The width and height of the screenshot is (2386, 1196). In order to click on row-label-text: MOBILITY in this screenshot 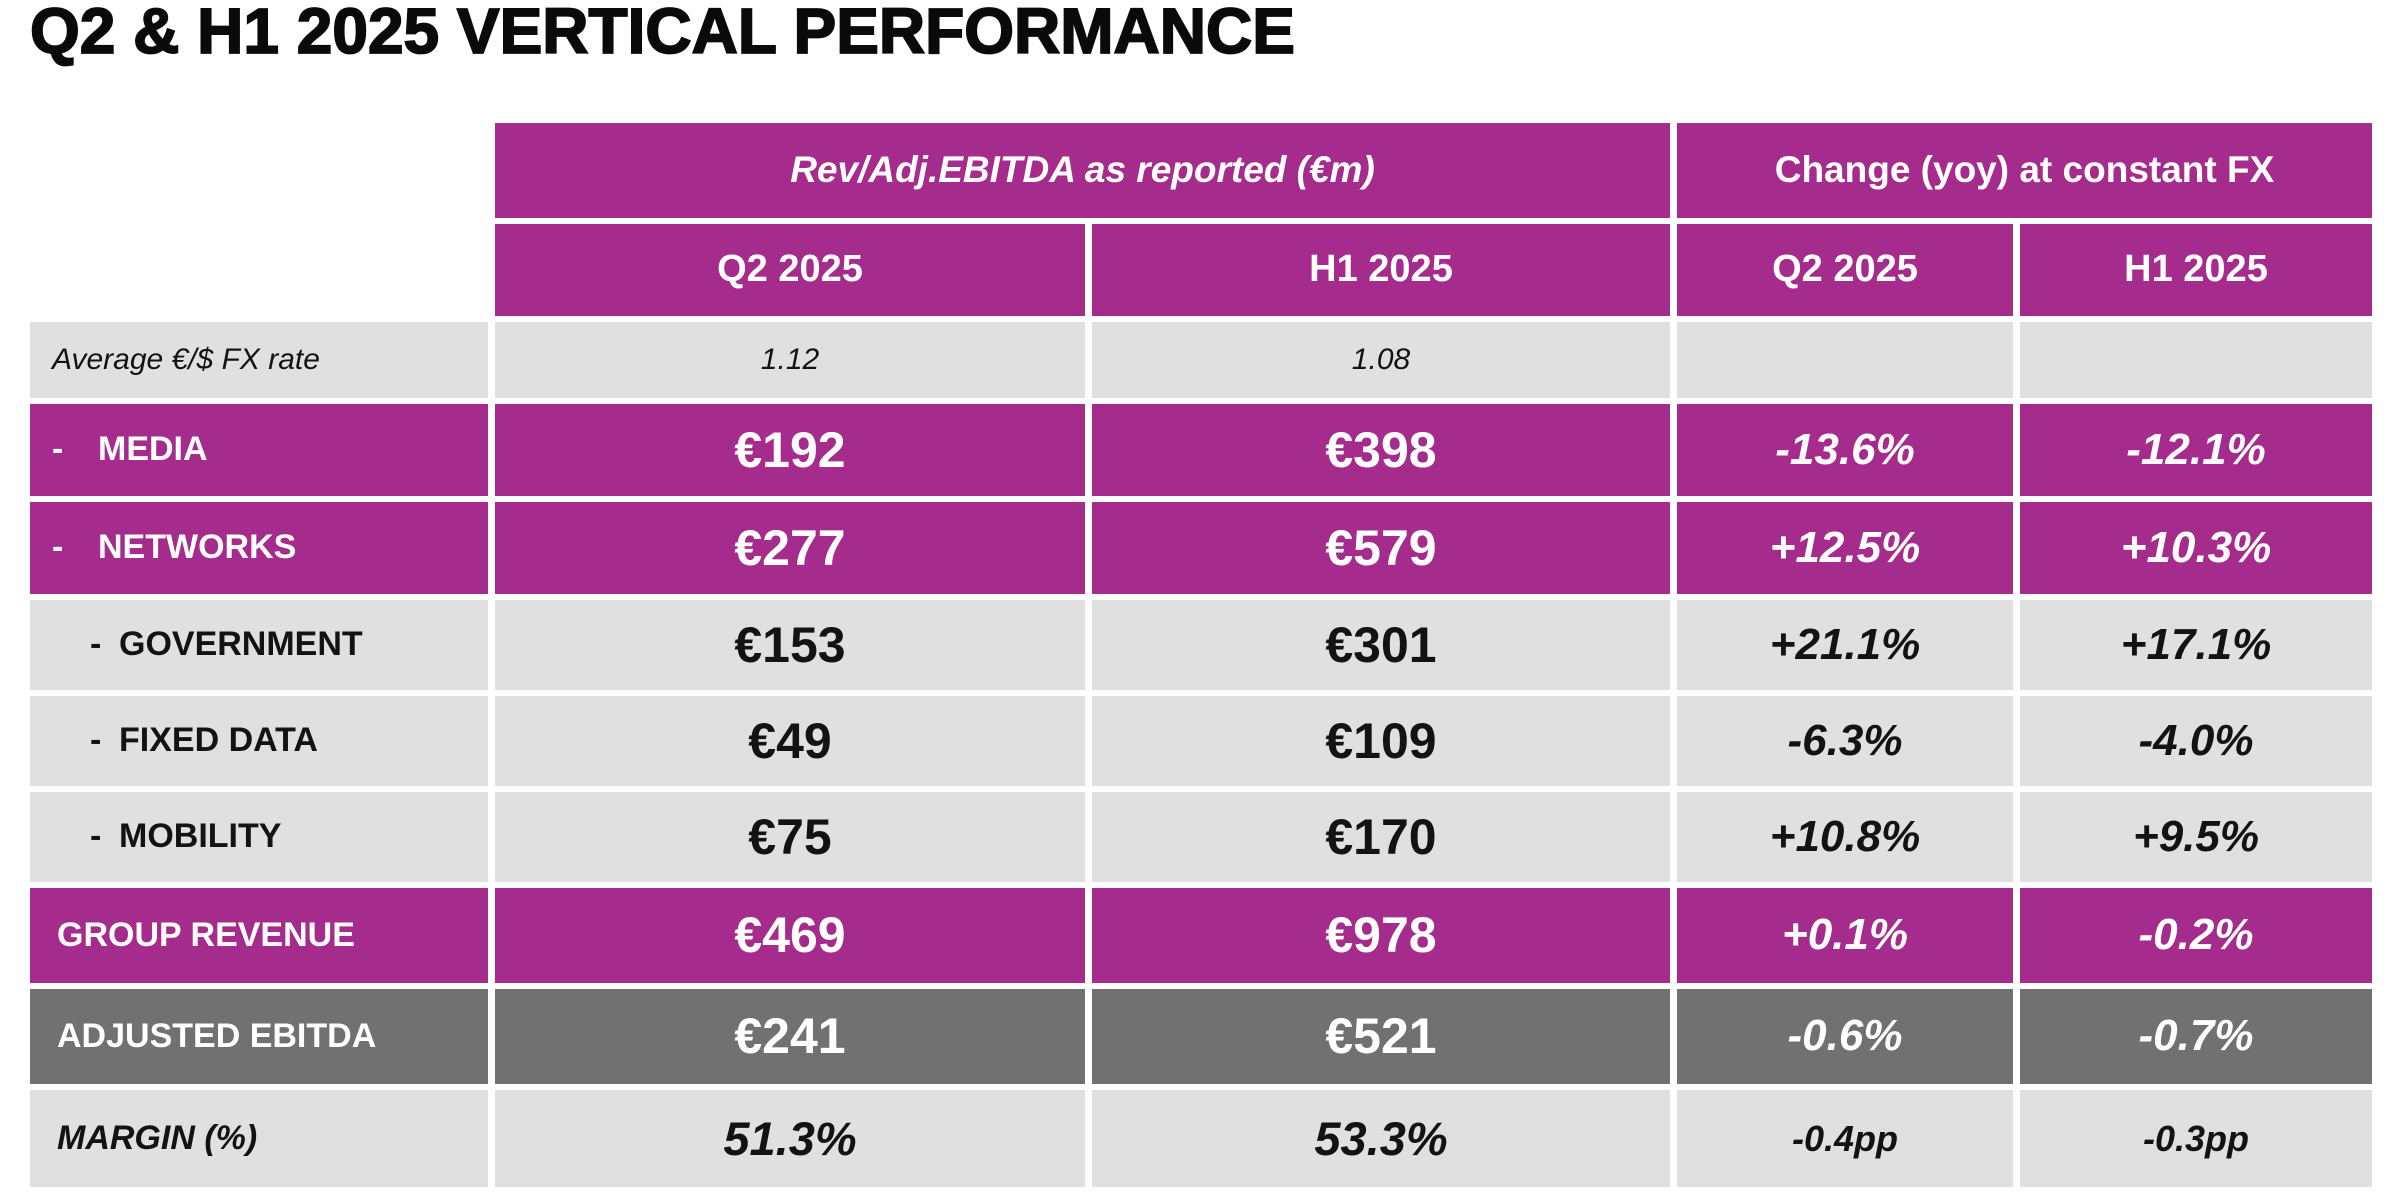, I will do `click(200, 836)`.